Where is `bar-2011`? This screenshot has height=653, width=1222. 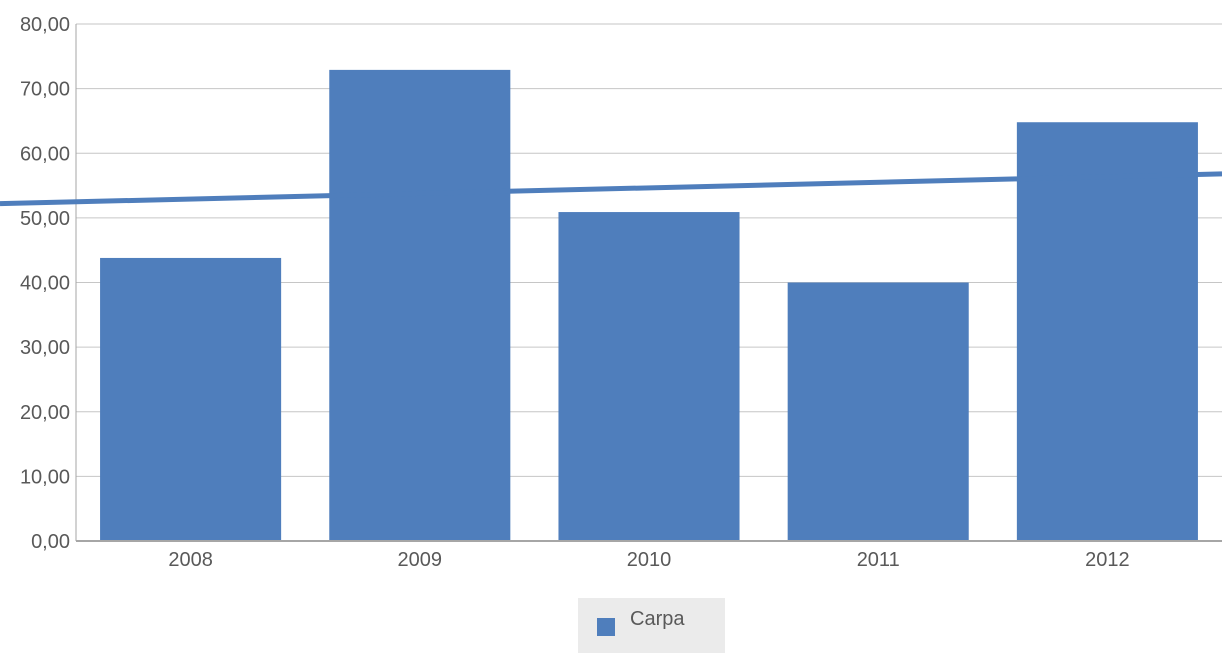
bar-2011 is located at coordinates (878, 411).